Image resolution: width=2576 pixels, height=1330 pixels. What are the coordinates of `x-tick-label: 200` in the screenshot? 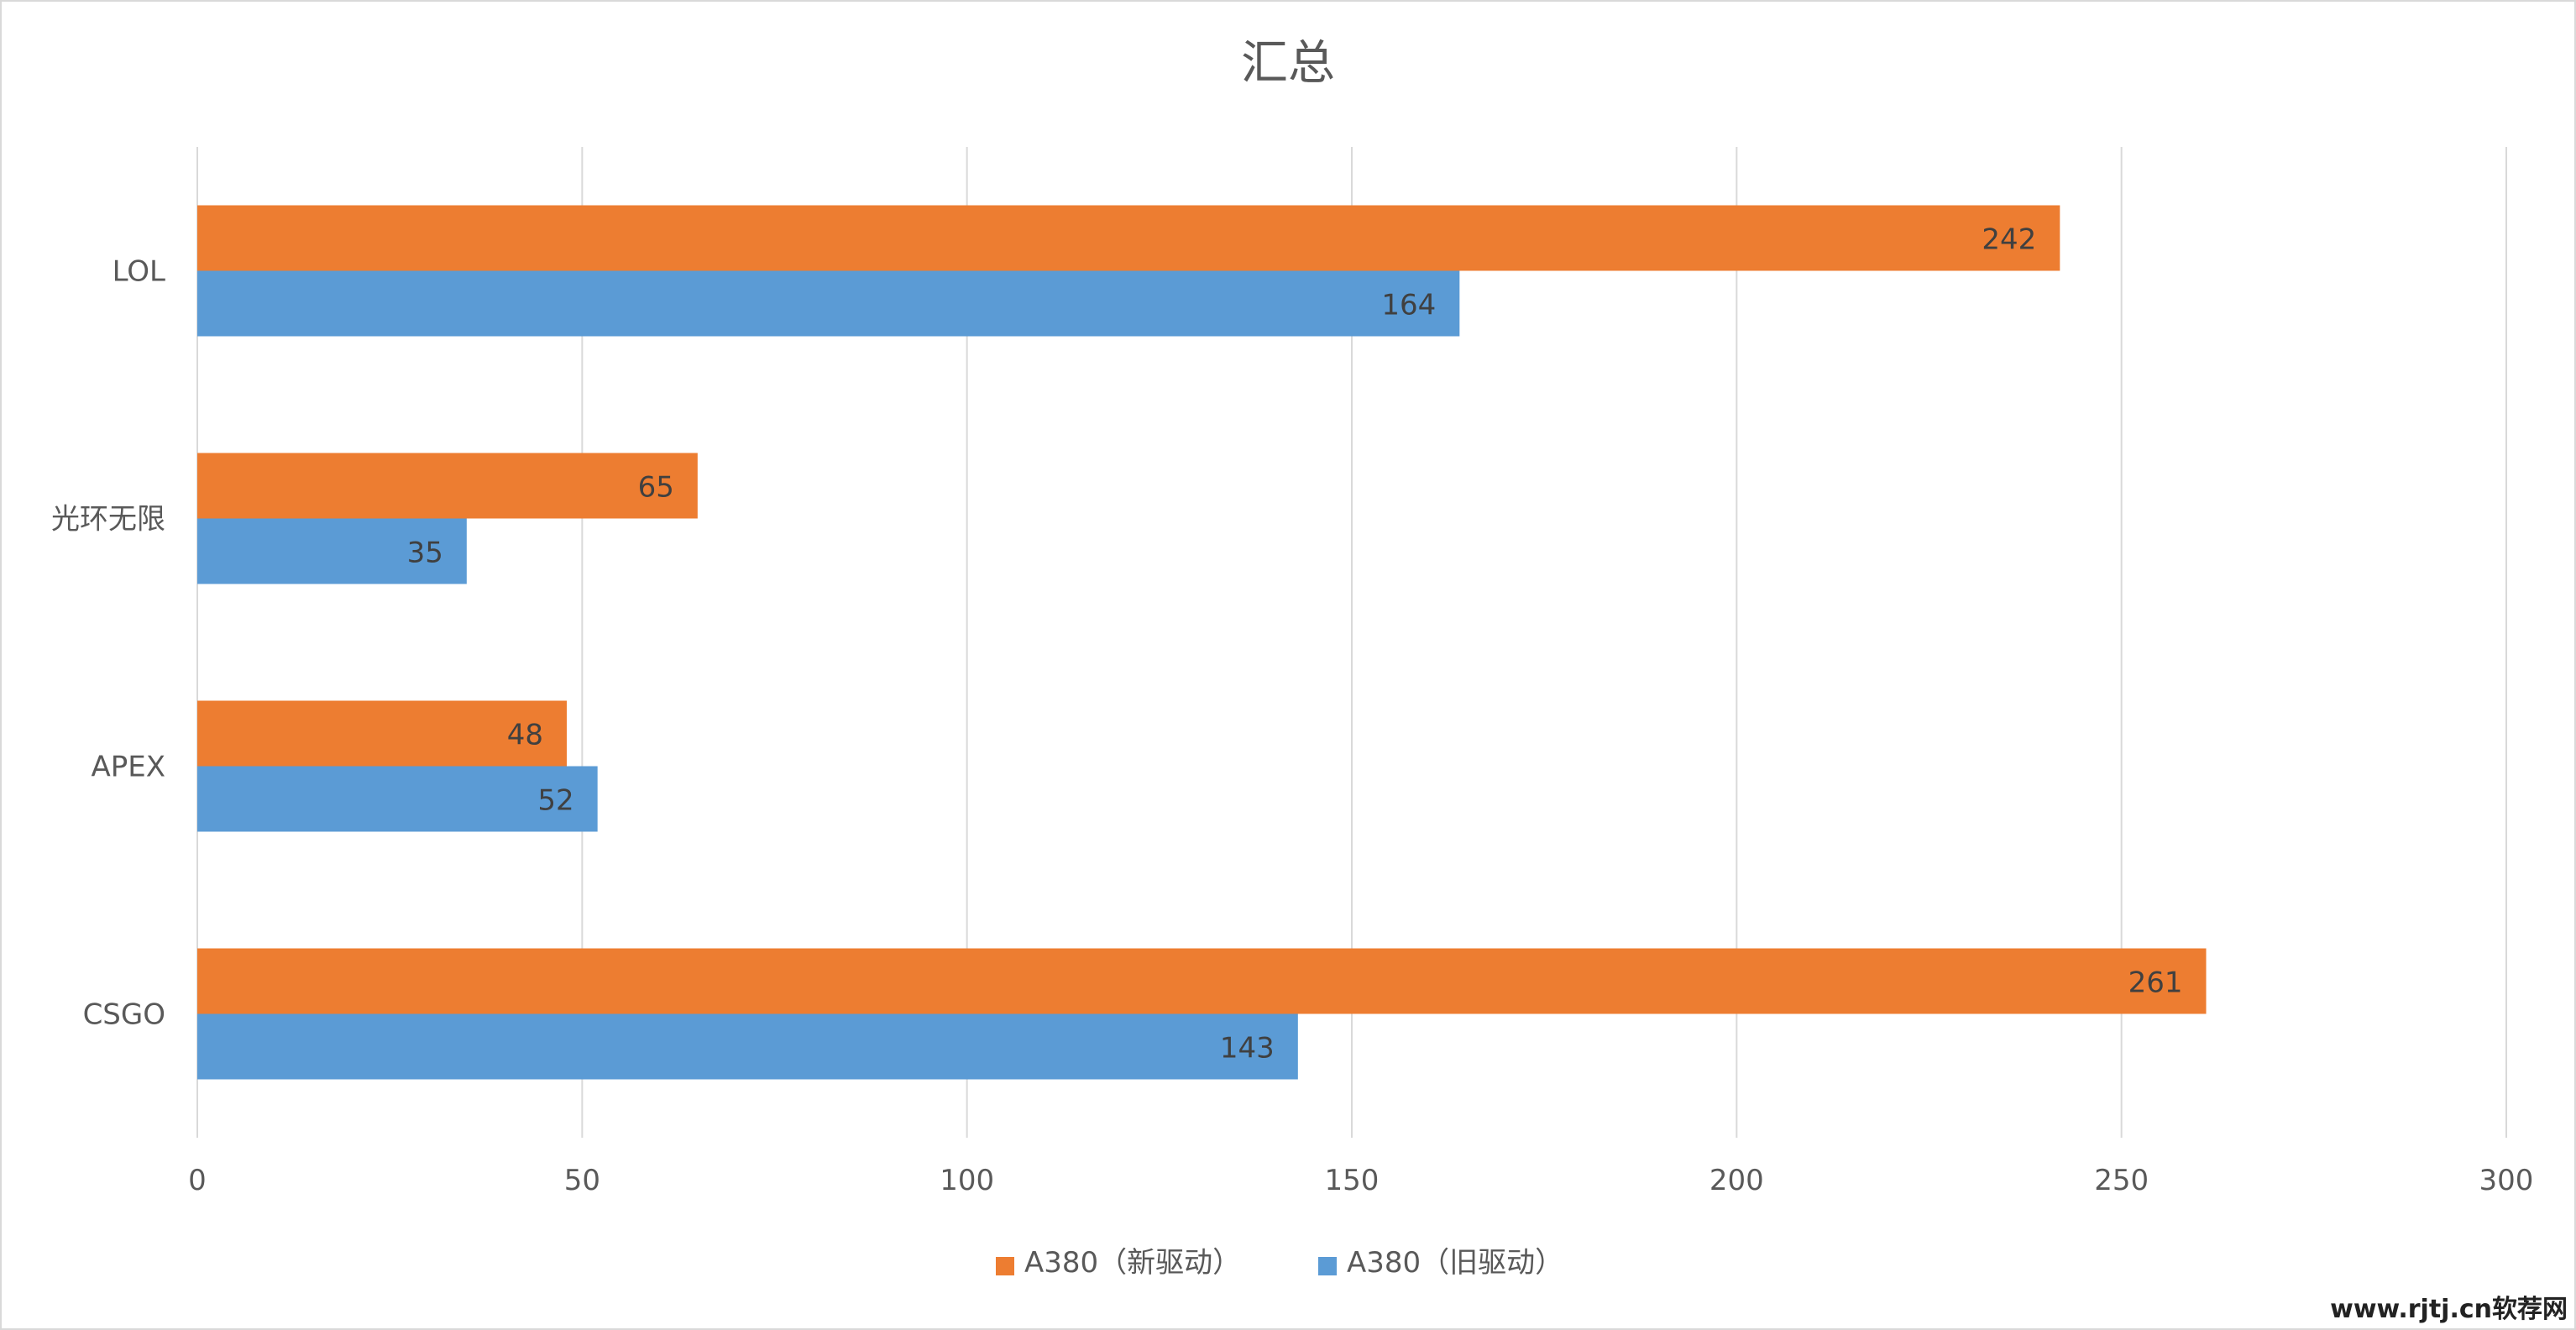 It's located at (1736, 1180).